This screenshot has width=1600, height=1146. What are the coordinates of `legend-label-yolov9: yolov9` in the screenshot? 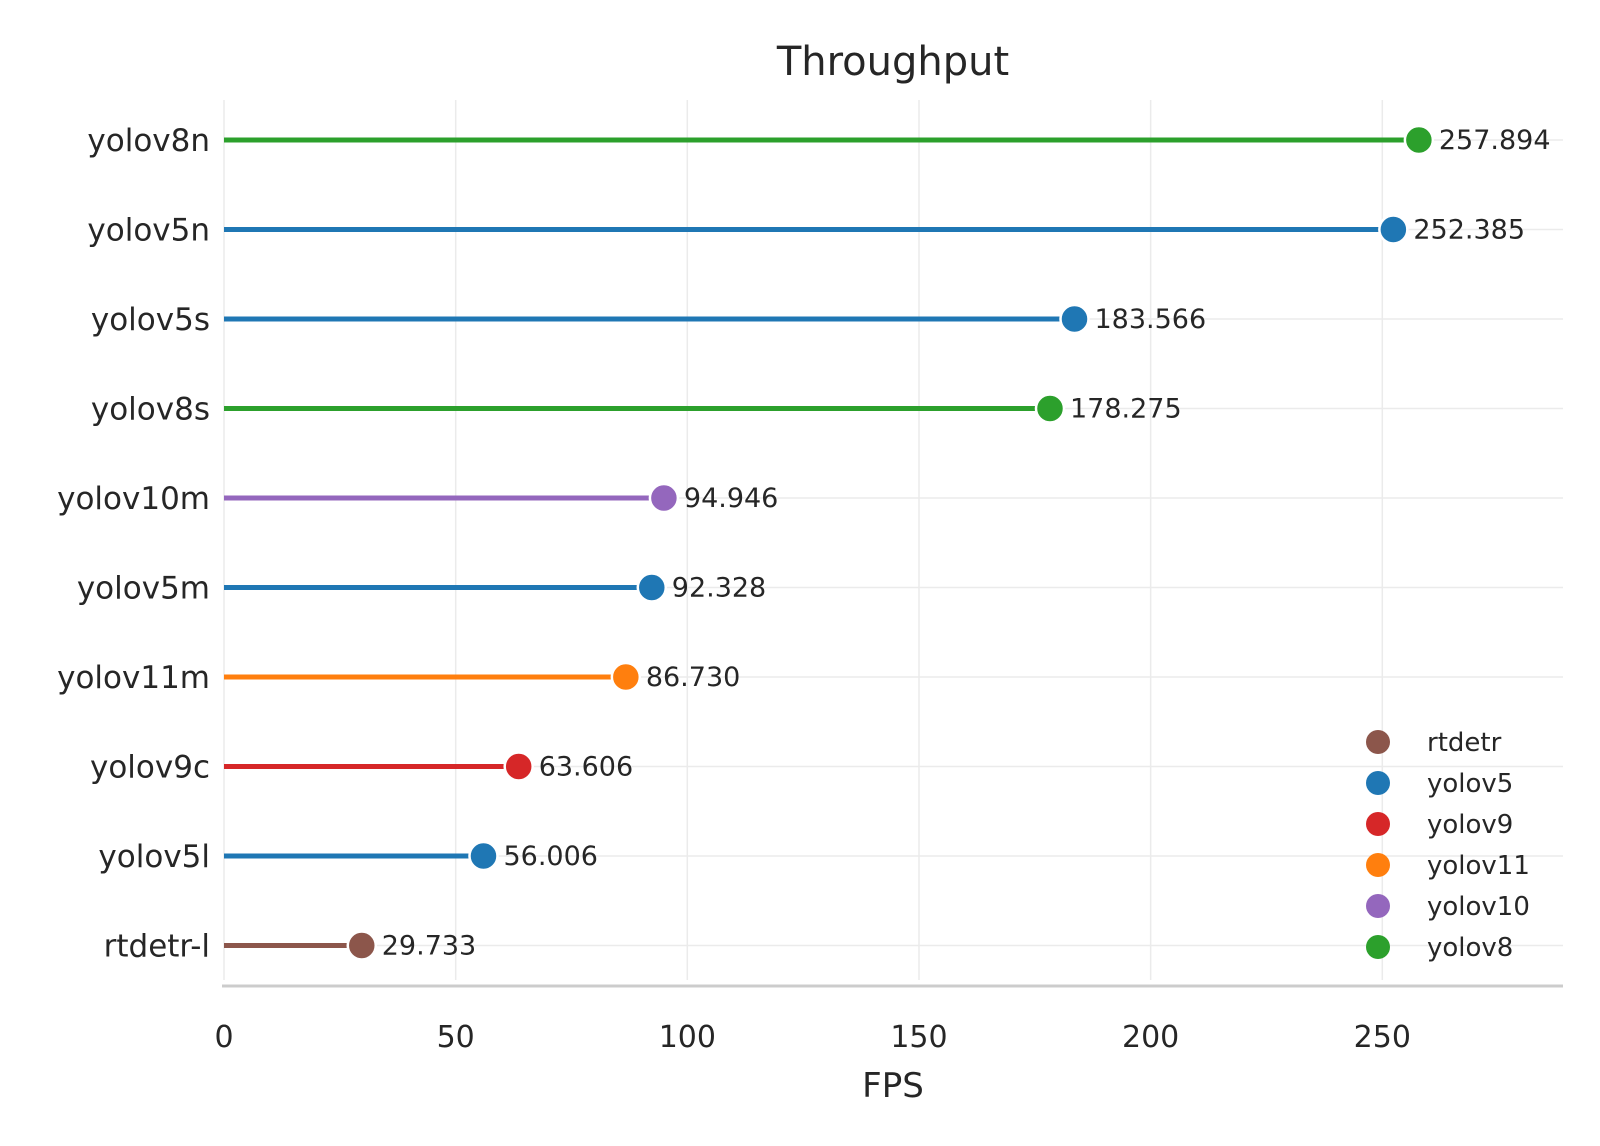 It's located at (1470, 825).